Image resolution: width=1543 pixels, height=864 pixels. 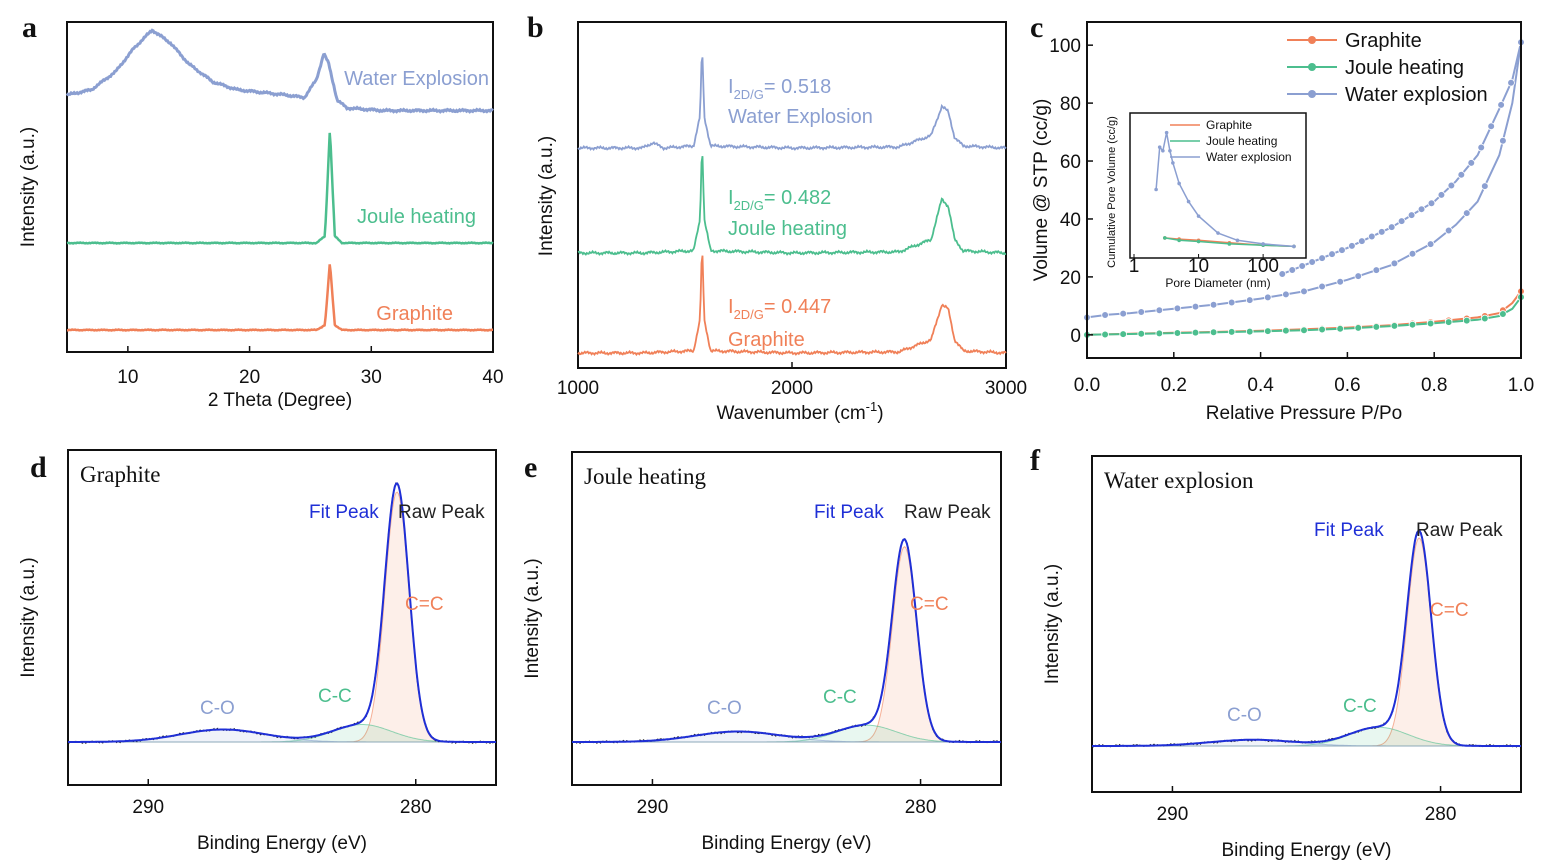 I want to click on x-tick-label: 3000, so click(x=1006, y=388).